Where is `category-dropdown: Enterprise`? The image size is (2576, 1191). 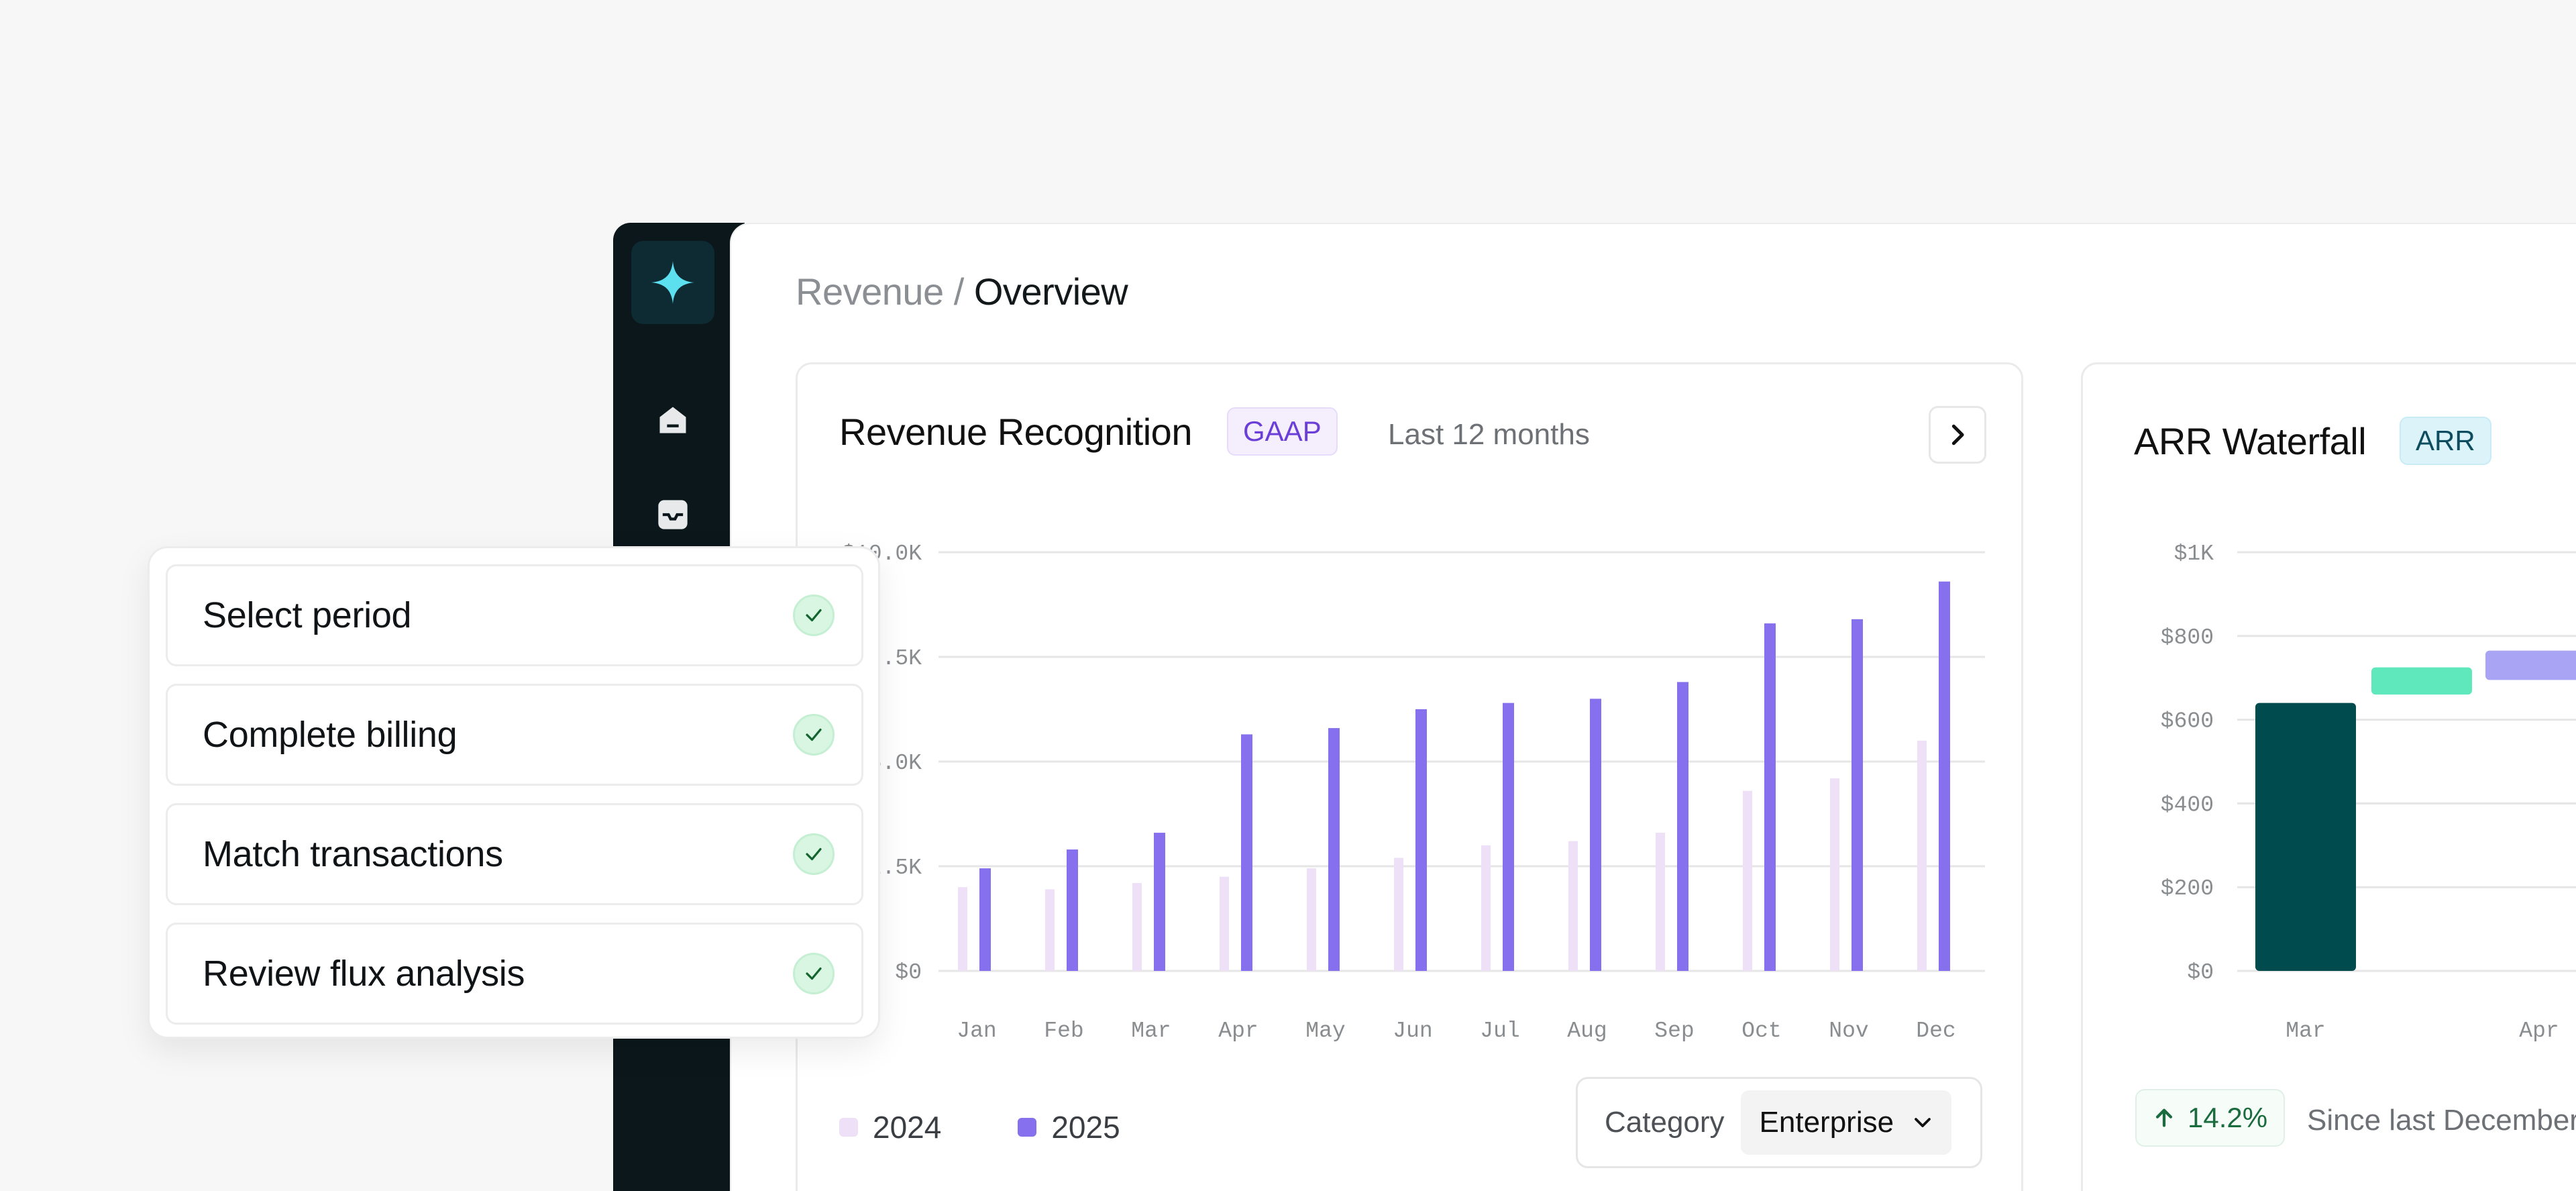
category-dropdown: Enterprise is located at coordinates (1846, 1122).